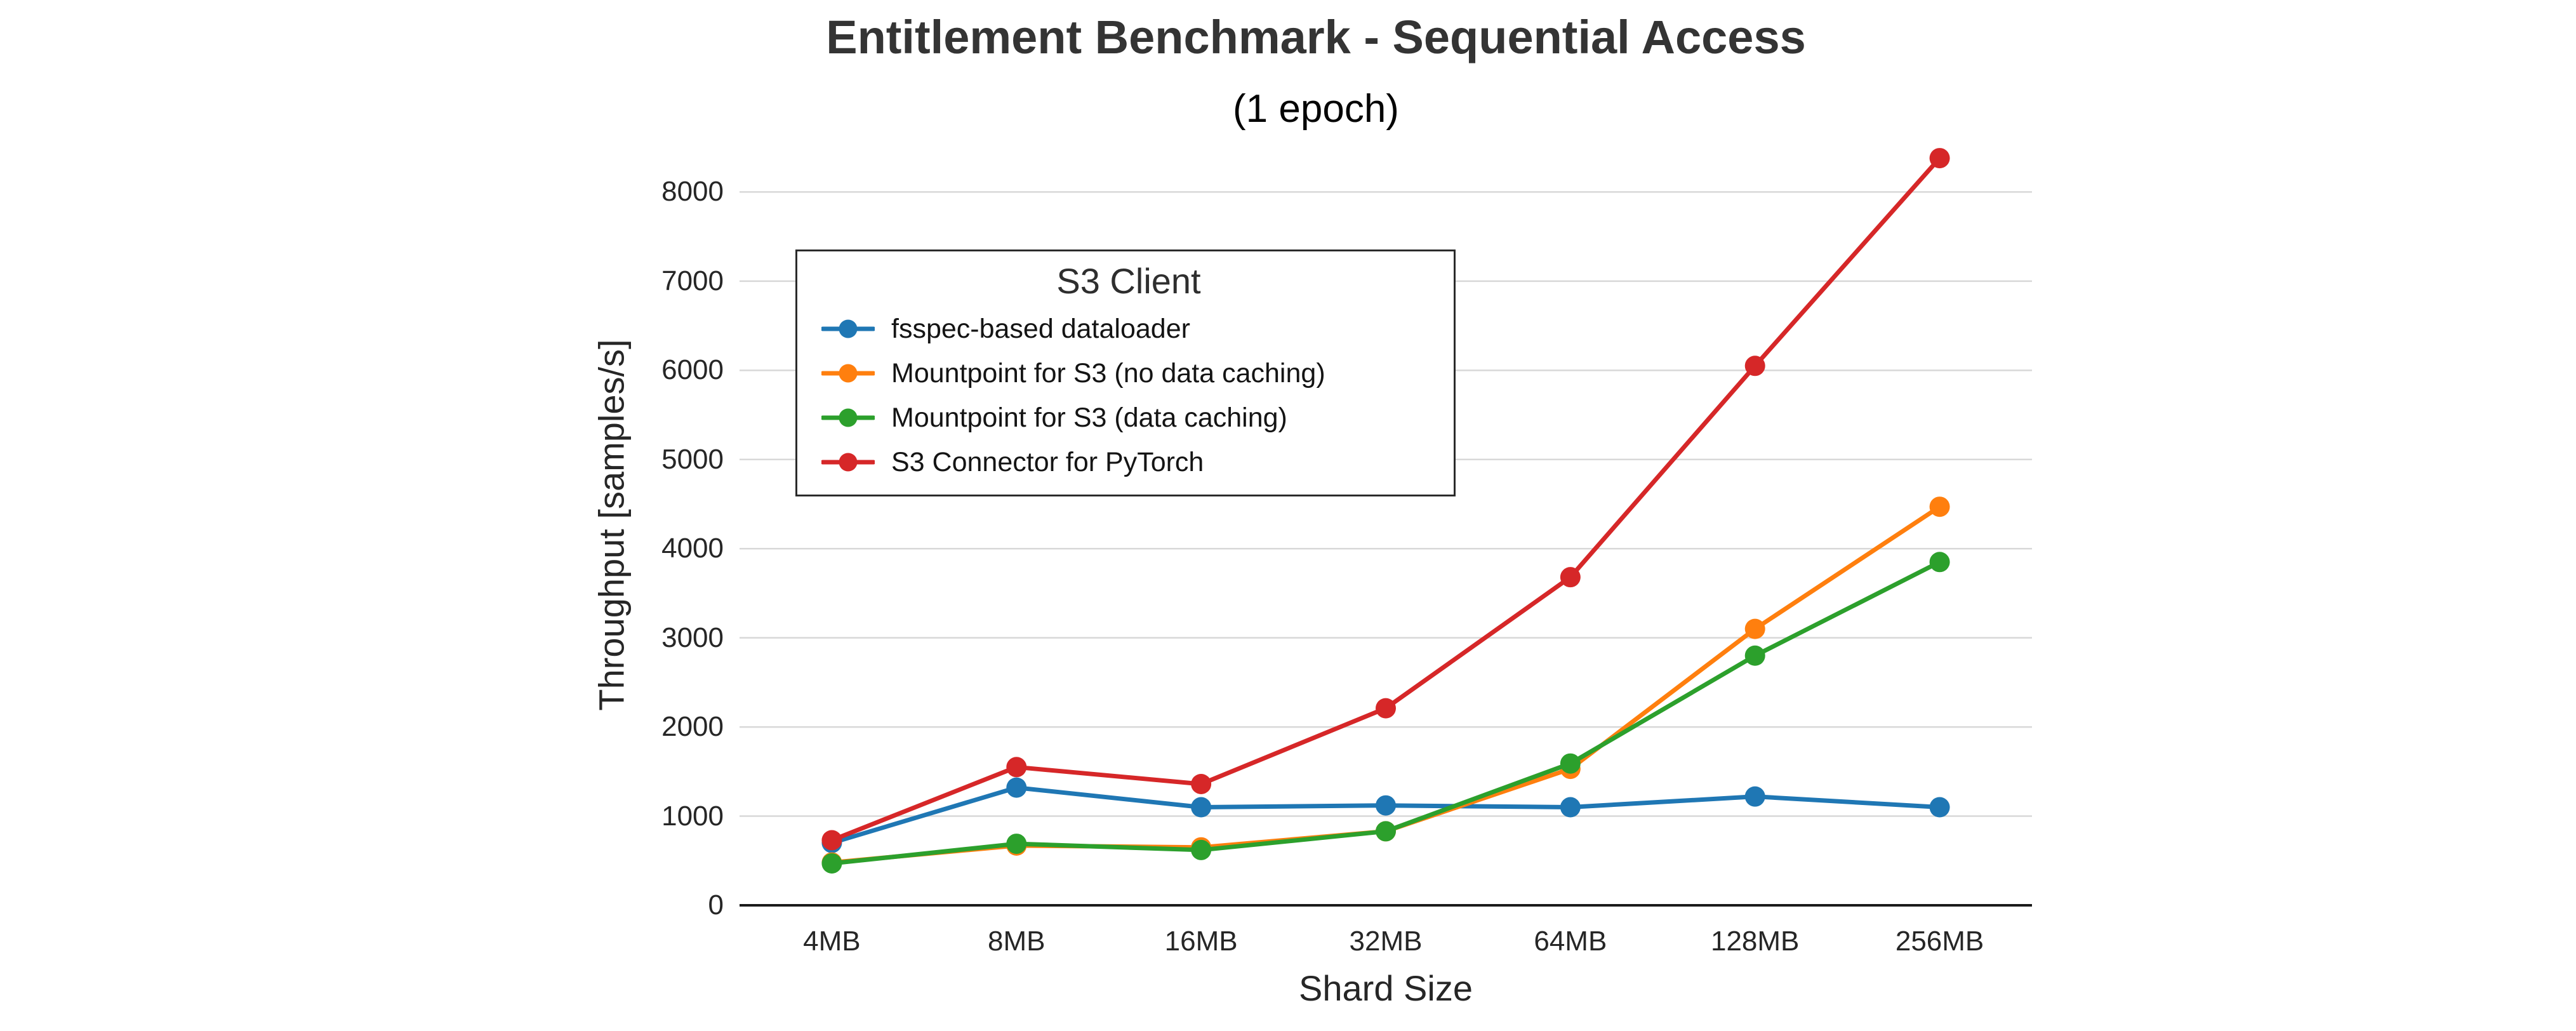 The image size is (2576, 1031). What do you see at coordinates (1570, 941) in the screenshot?
I see `x-tick-label-64MB: 64MB` at bounding box center [1570, 941].